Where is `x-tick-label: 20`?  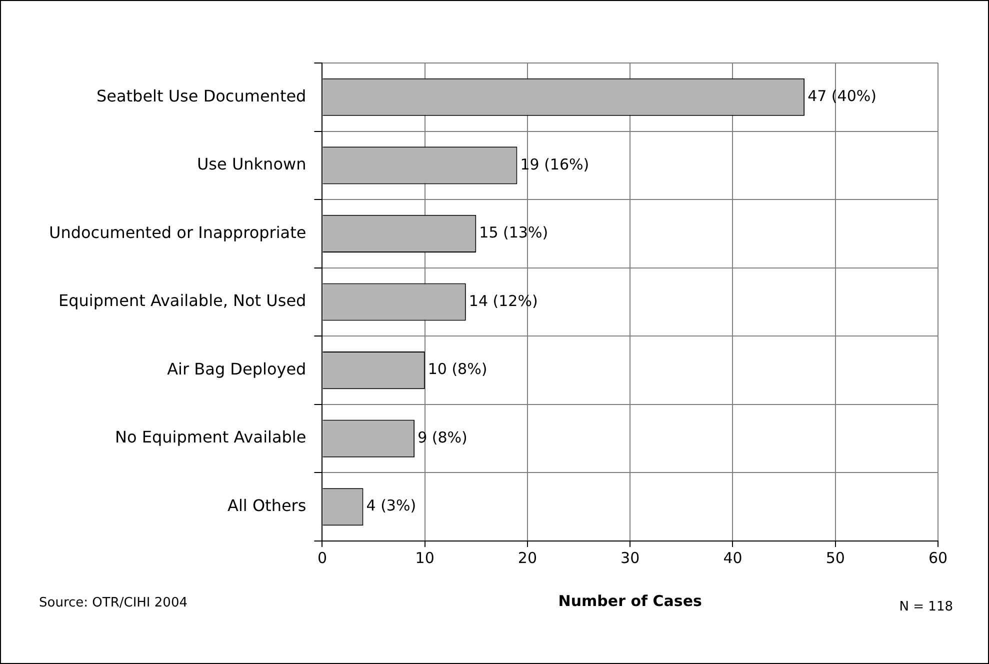
x-tick-label: 20 is located at coordinates (528, 557).